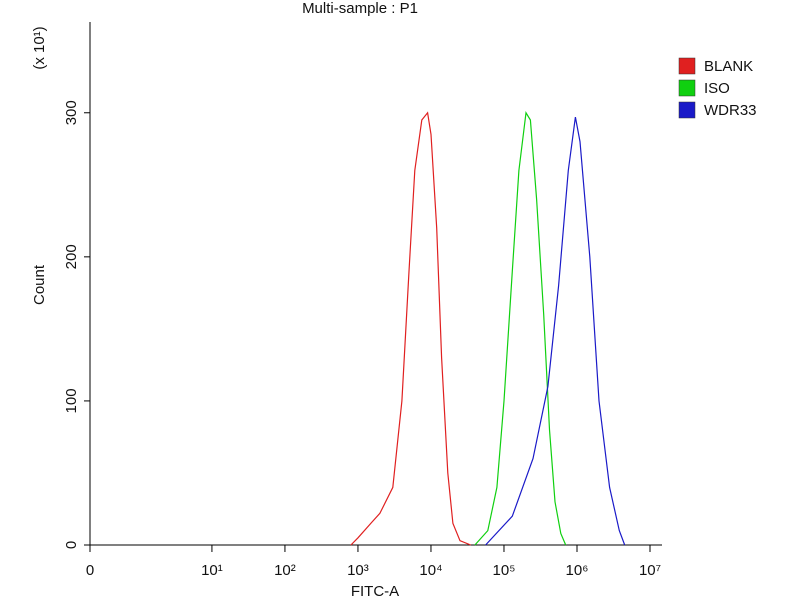 The width and height of the screenshot is (800, 605). What do you see at coordinates (375, 591) in the screenshot?
I see `x-axis-label: FITC-A` at bounding box center [375, 591].